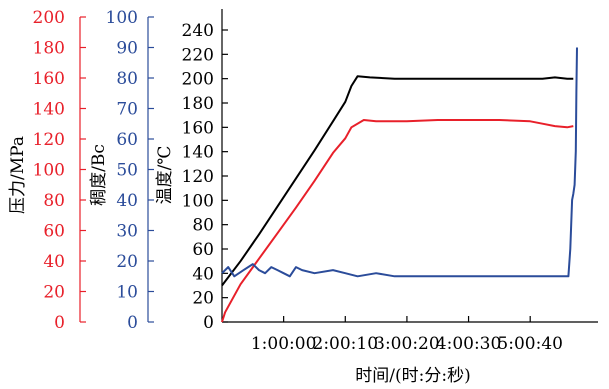  What do you see at coordinates (412, 376) in the screenshot?
I see `x-axis-label: 时间/(时:分:秒)` at bounding box center [412, 376].